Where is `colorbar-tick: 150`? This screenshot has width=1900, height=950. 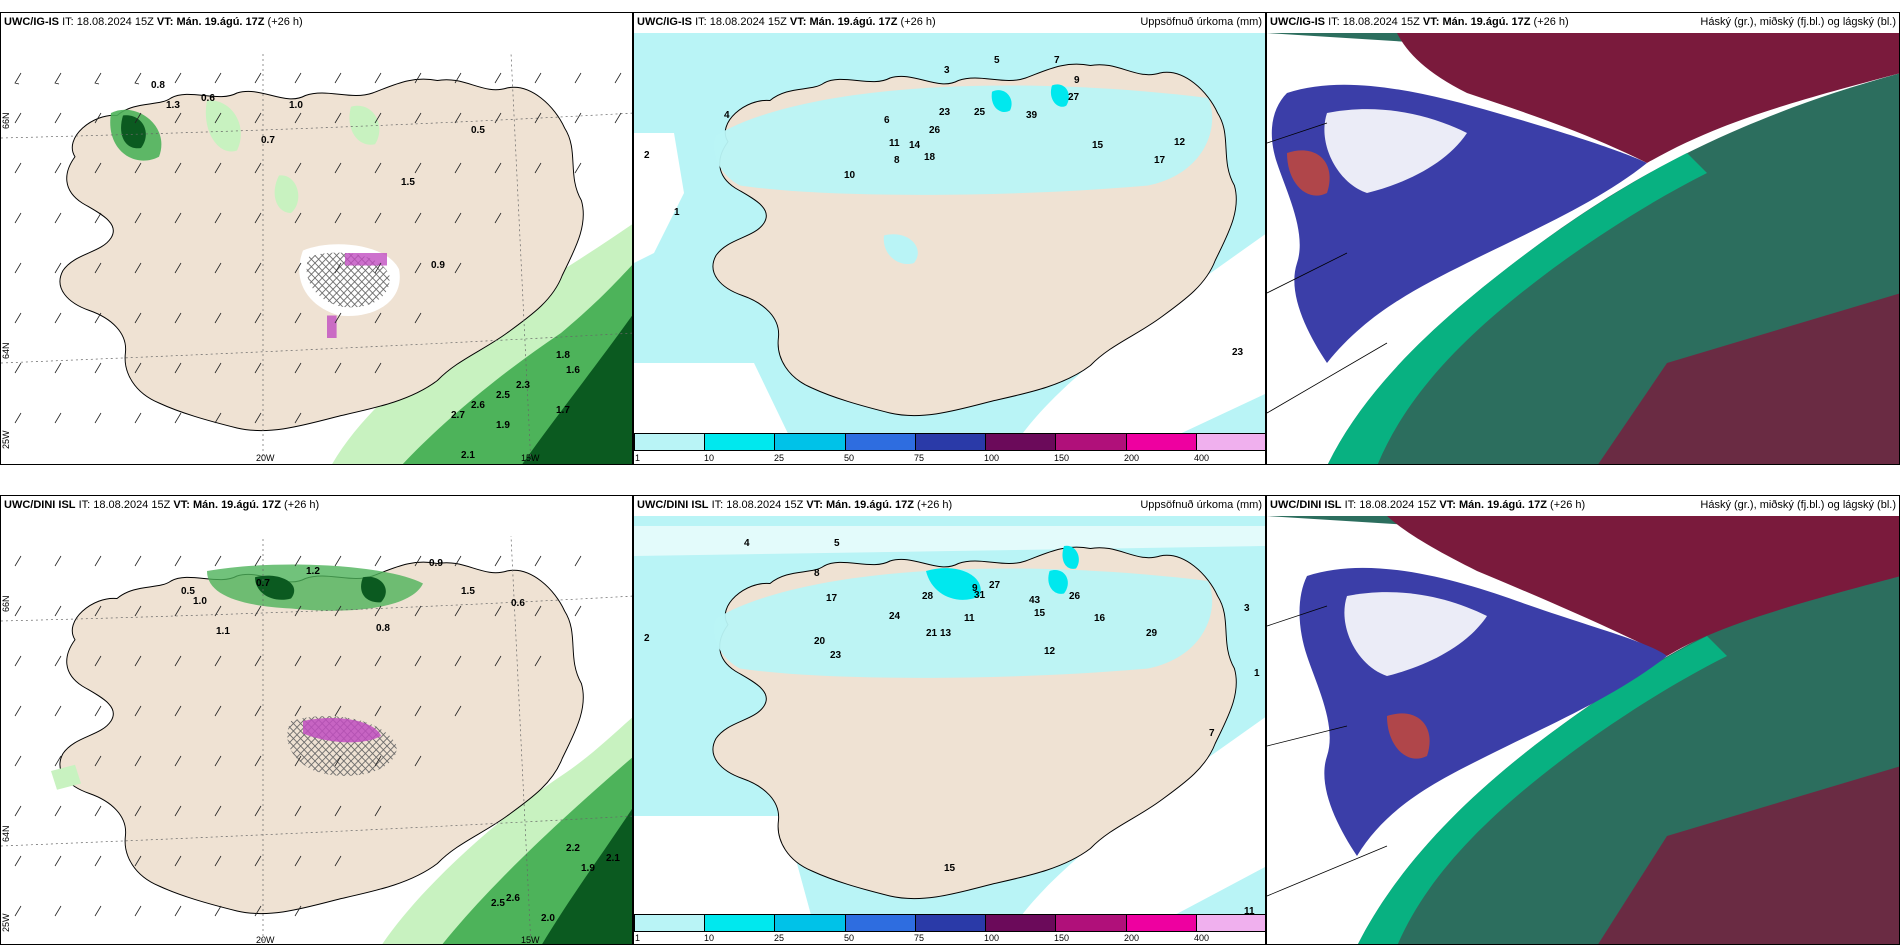
colorbar-tick: 150 is located at coordinates (1062, 458).